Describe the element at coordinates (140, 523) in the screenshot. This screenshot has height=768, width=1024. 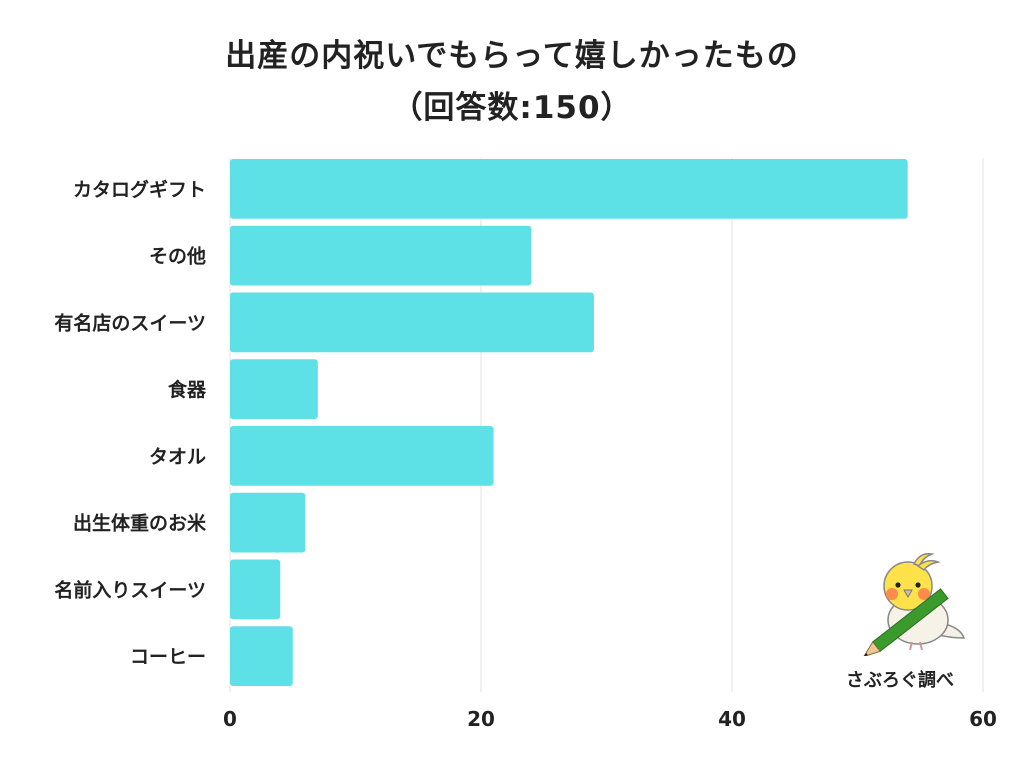
I see `category-label: 出生体重のお米` at that location.